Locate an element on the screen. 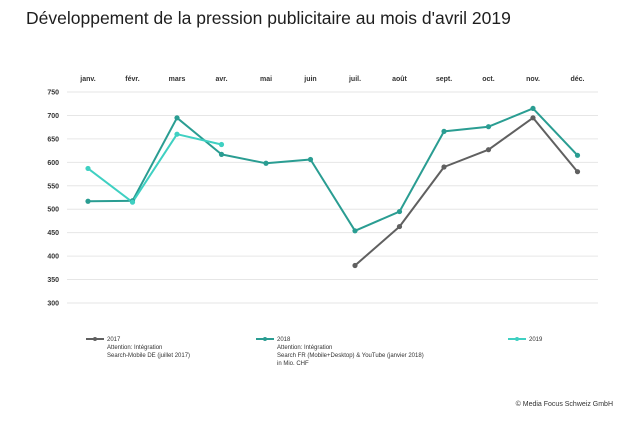 Image resolution: width=643 pixels, height=432 pixels. legend-marker-2019 is located at coordinates (517, 339).